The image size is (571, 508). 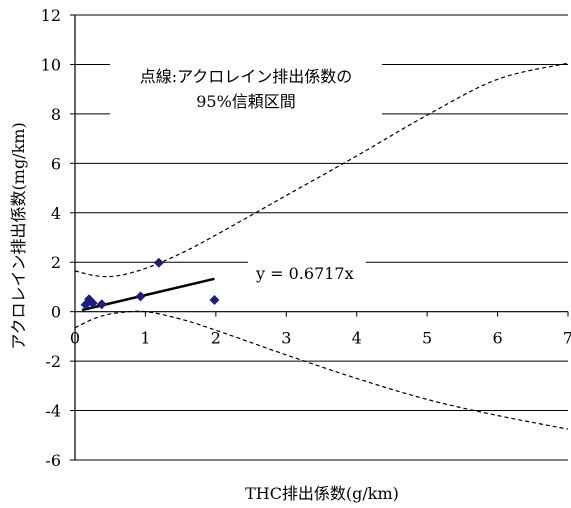 What do you see at coordinates (246, 76) in the screenshot?
I see `annotation-line1: 点線:アクロレイン排出係数の` at bounding box center [246, 76].